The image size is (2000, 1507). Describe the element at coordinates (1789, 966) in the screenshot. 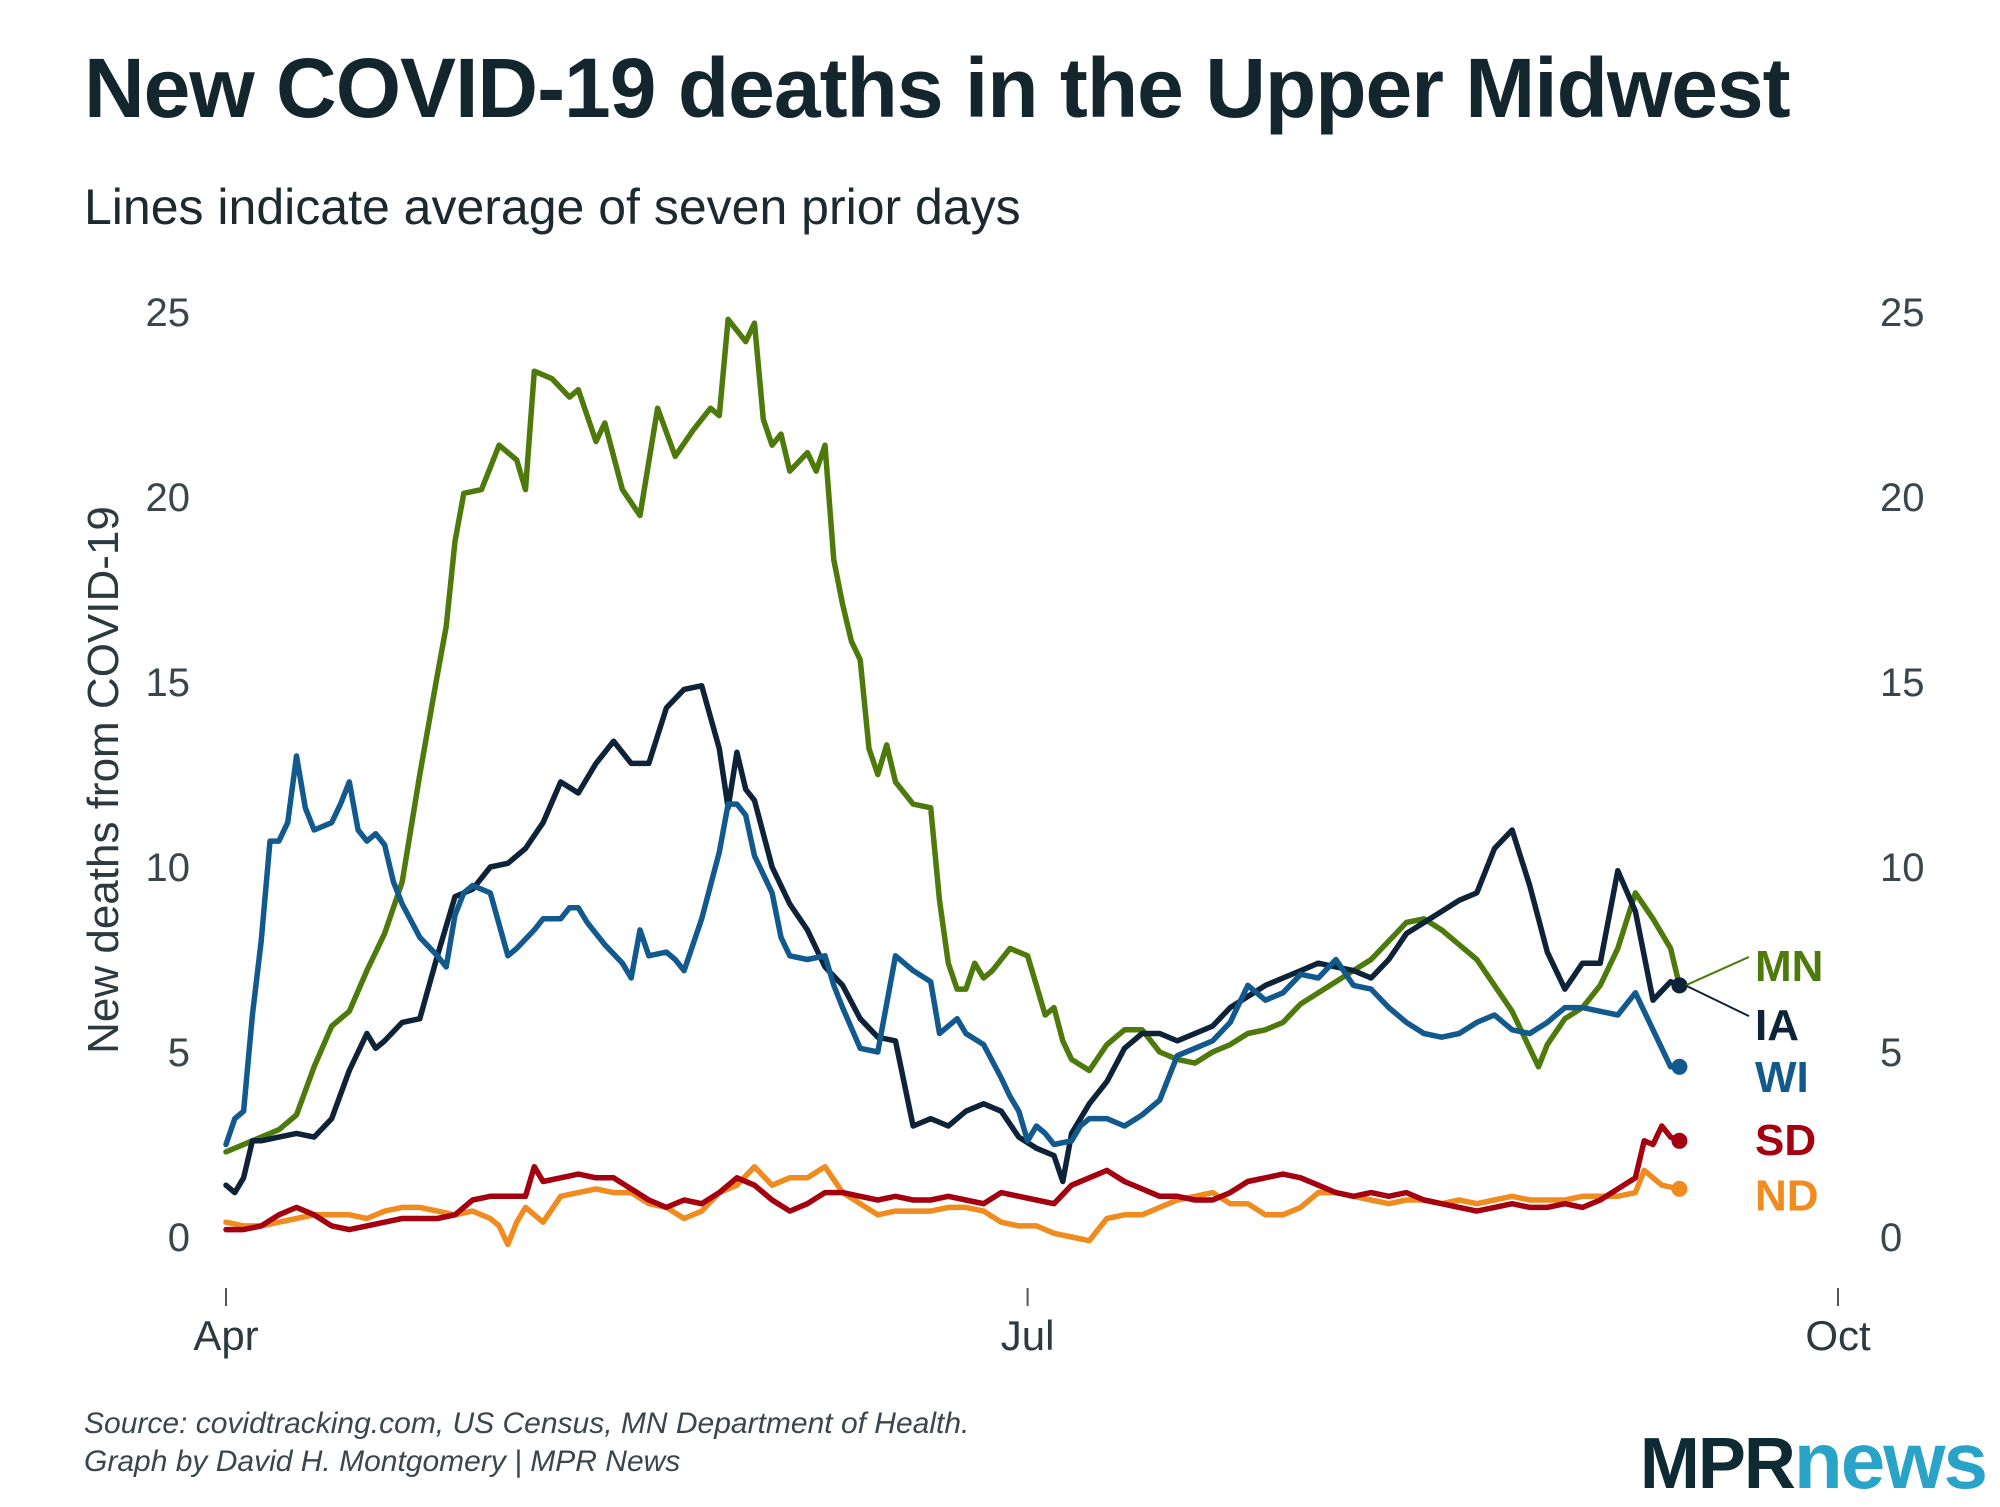

I see `series-label-mn: MN` at that location.